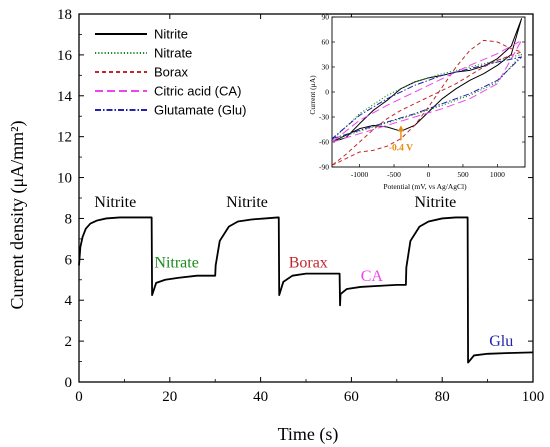 Image resolution: width=550 pixels, height=447 pixels. What do you see at coordinates (326, 42) in the screenshot?
I see `inset-y-tick-label: 60` at bounding box center [326, 42].